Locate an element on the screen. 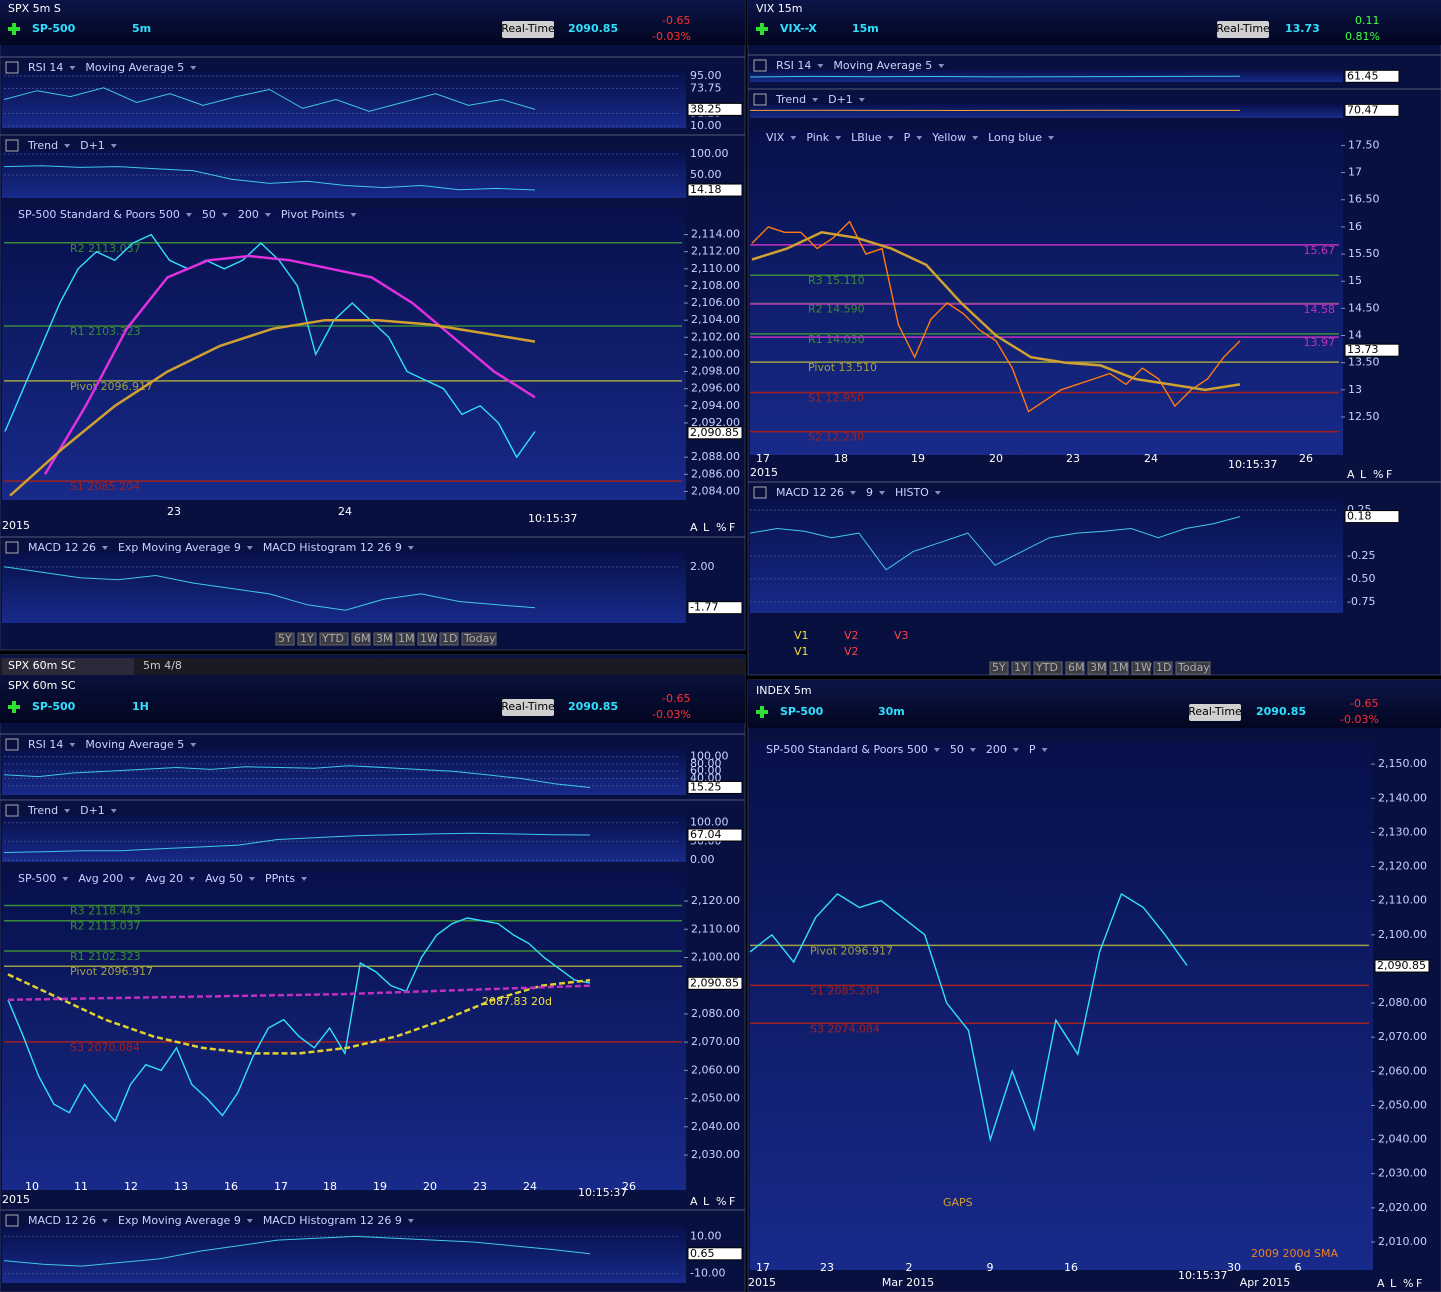 The width and height of the screenshot is (1441, 1292). range-label: 1D is located at coordinates (449, 638).